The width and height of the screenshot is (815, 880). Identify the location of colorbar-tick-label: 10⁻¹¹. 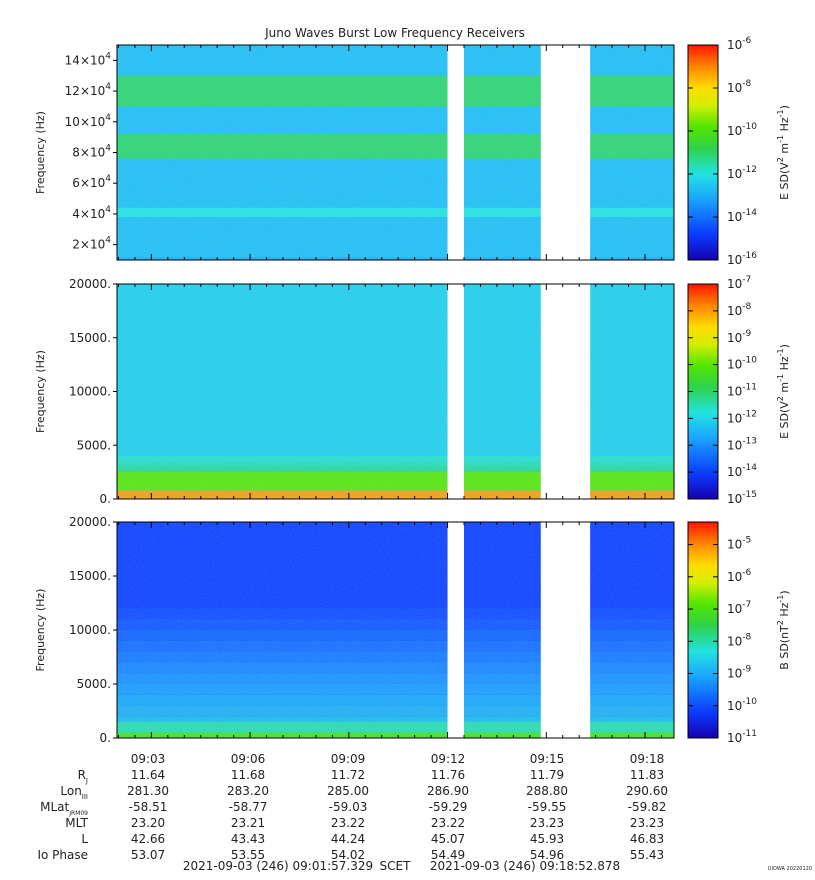
(742, 391).